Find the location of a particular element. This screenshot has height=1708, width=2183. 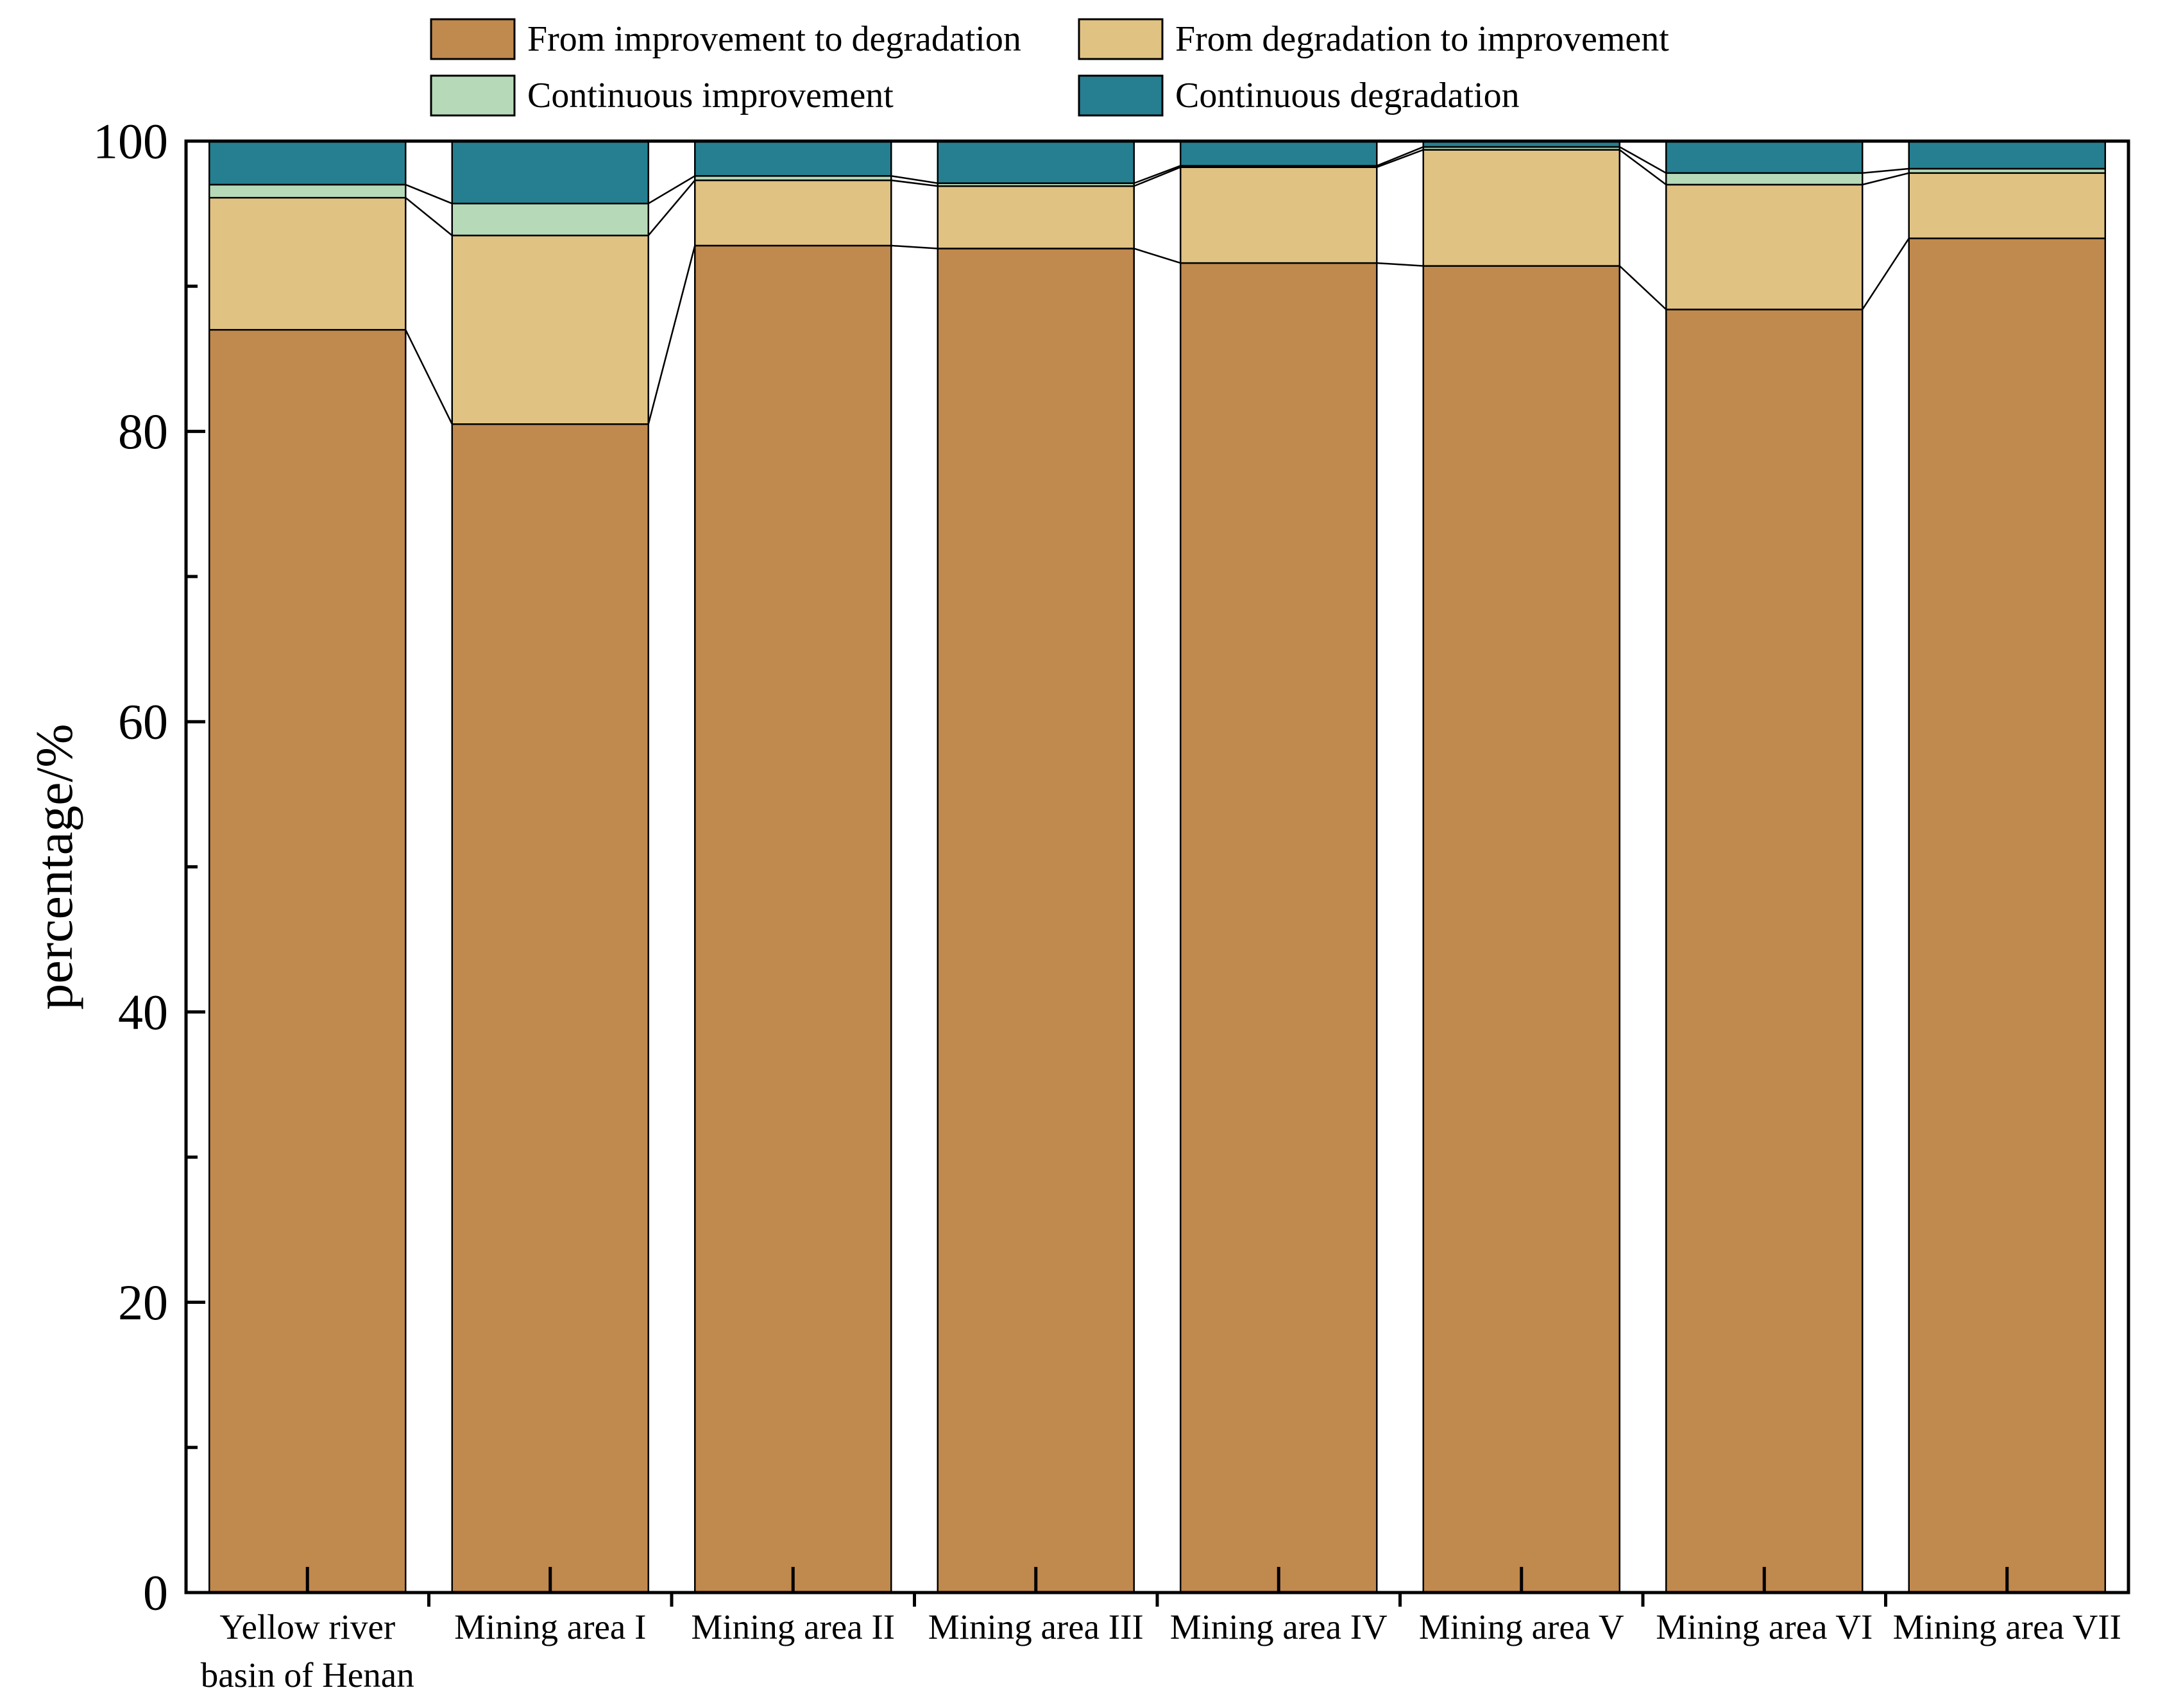

x-tick-label: Mining area III is located at coordinates (1036, 1626).